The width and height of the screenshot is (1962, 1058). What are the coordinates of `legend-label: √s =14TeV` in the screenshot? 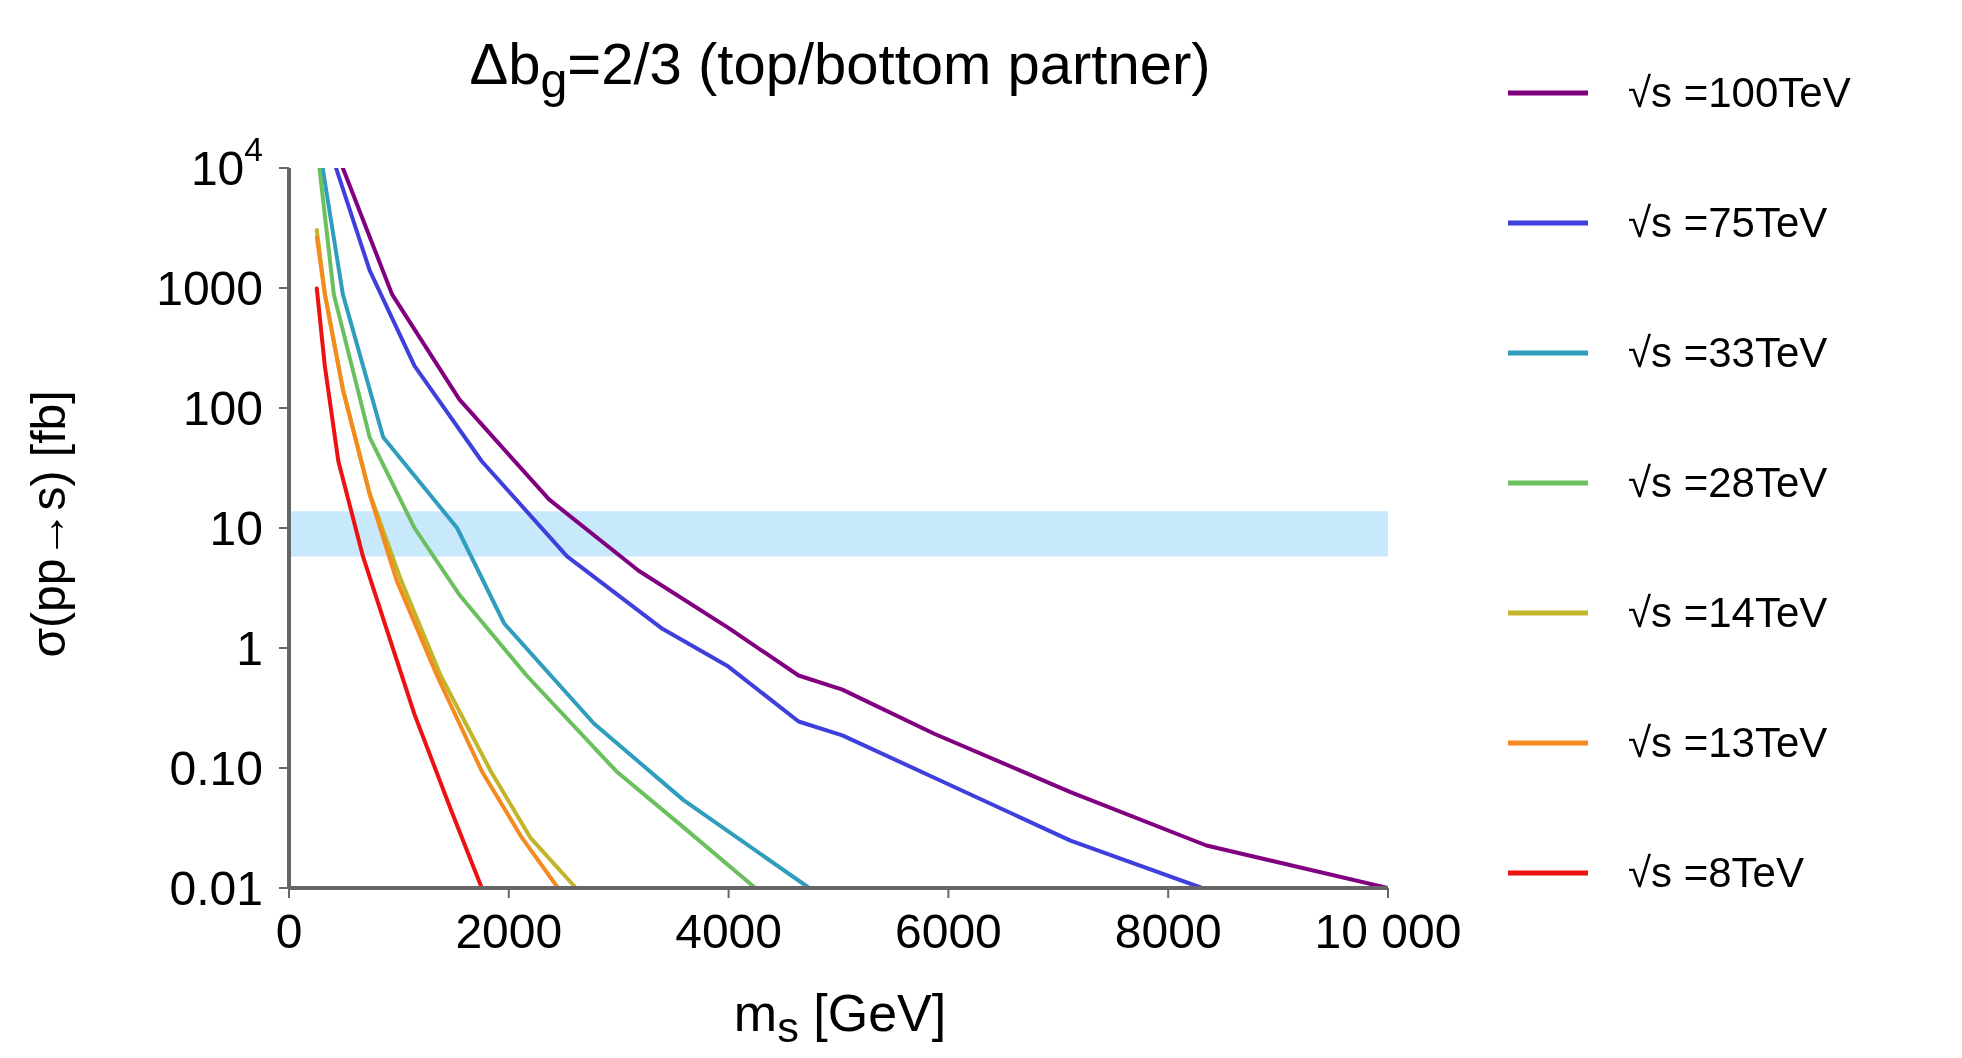 It's located at (1728, 613).